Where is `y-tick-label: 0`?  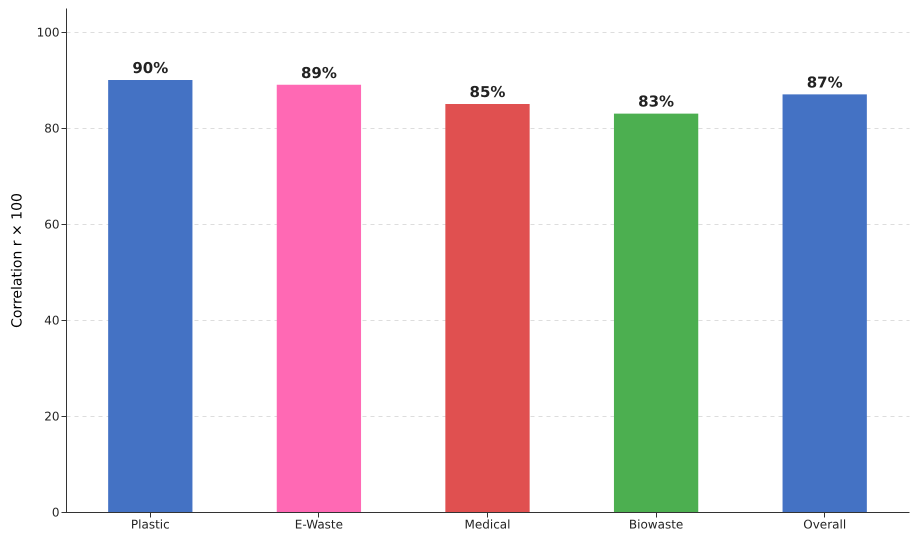 y-tick-label: 0 is located at coordinates (56, 513).